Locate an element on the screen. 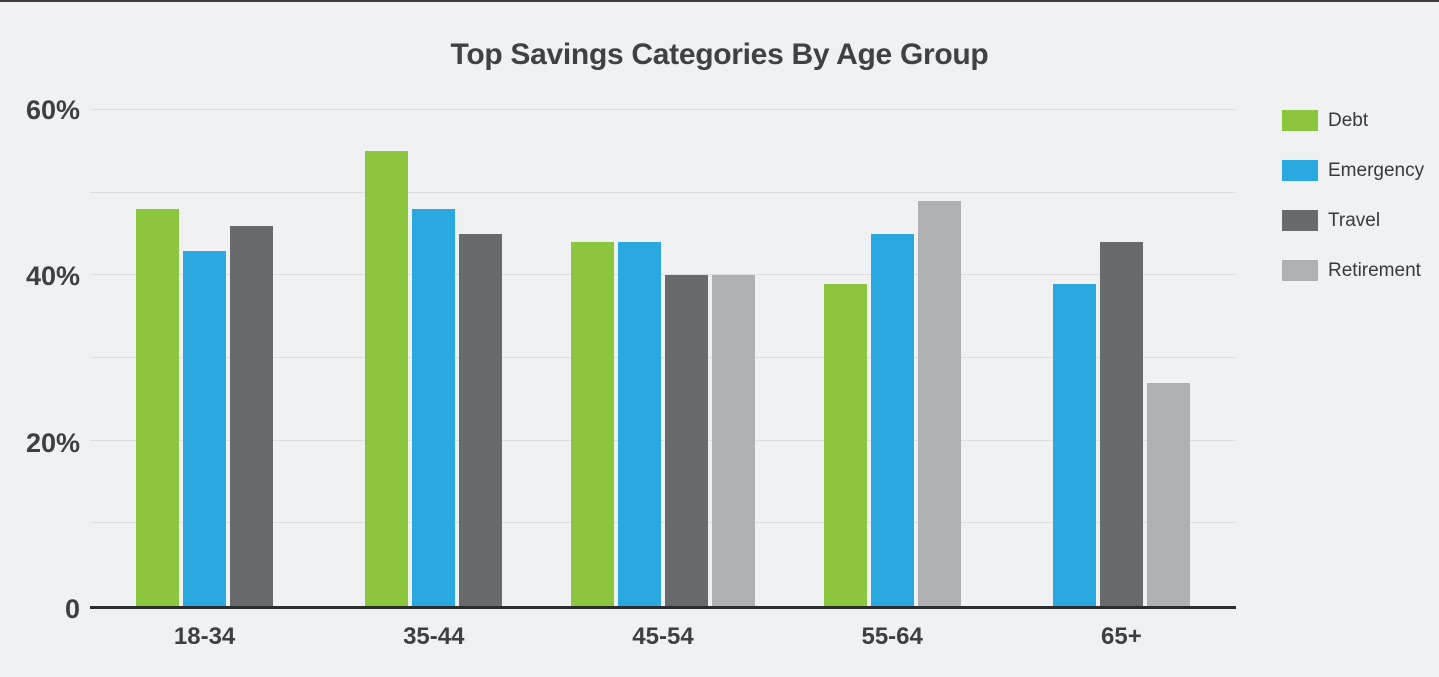 The width and height of the screenshot is (1439, 677). bar-group-65- is located at coordinates (1121, 358).